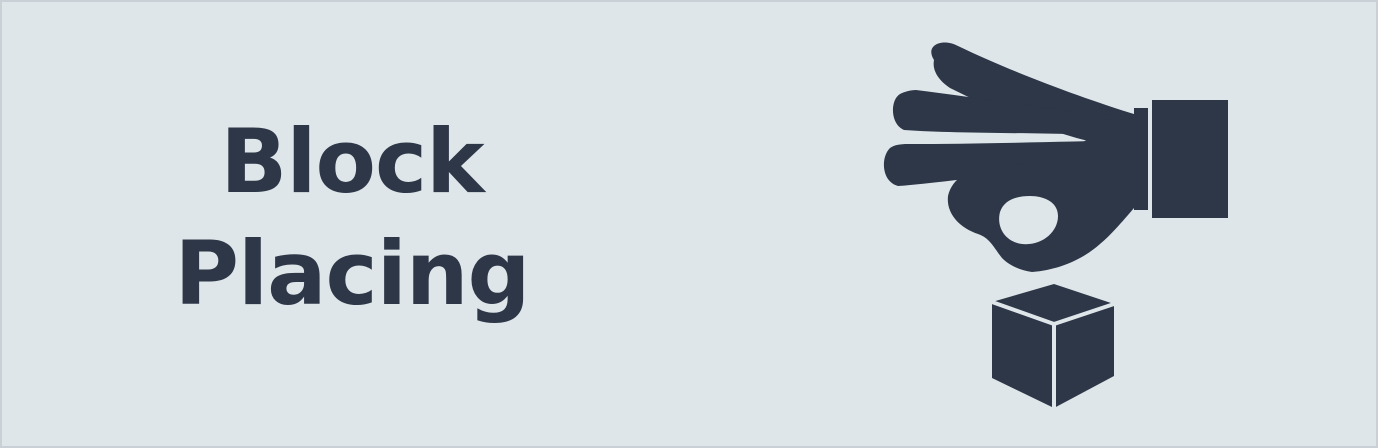 This screenshot has height=448, width=1378. I want to click on title-line-1: Block, so click(352, 161).